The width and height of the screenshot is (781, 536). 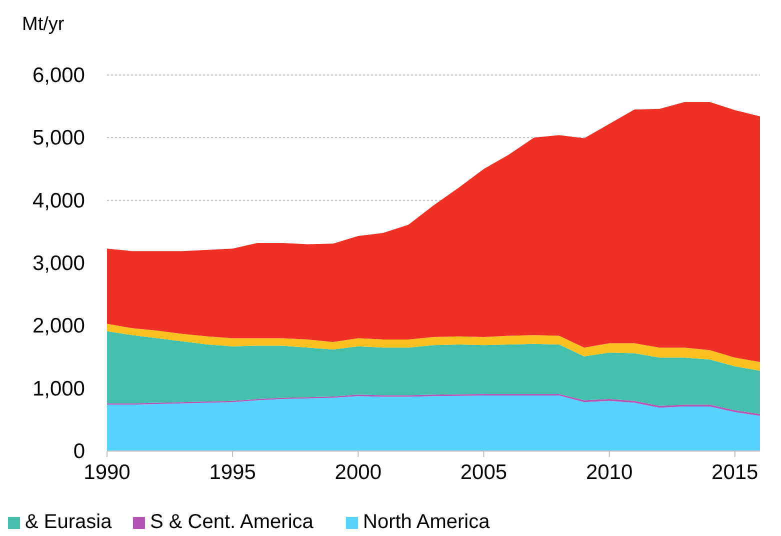 What do you see at coordinates (58, 75) in the screenshot?
I see `y-tick-label: 6,000` at bounding box center [58, 75].